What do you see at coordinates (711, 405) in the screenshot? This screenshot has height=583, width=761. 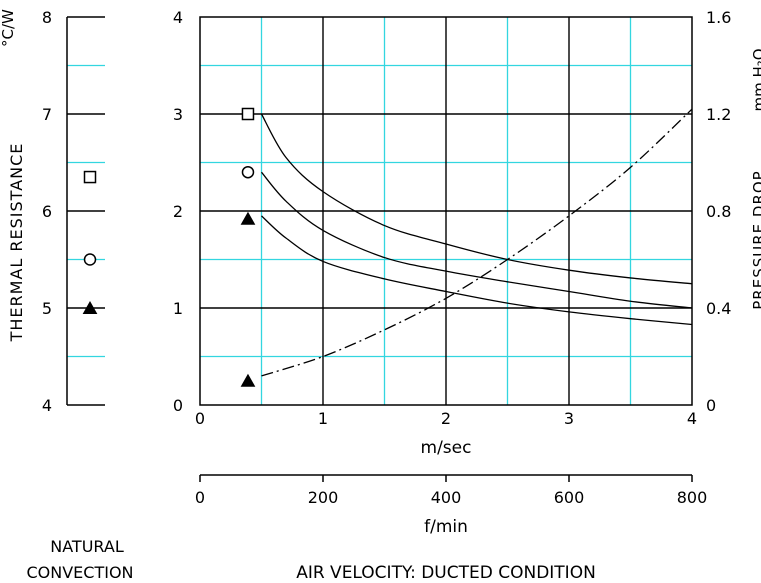 I see `right-y-tick-label: 0` at bounding box center [711, 405].